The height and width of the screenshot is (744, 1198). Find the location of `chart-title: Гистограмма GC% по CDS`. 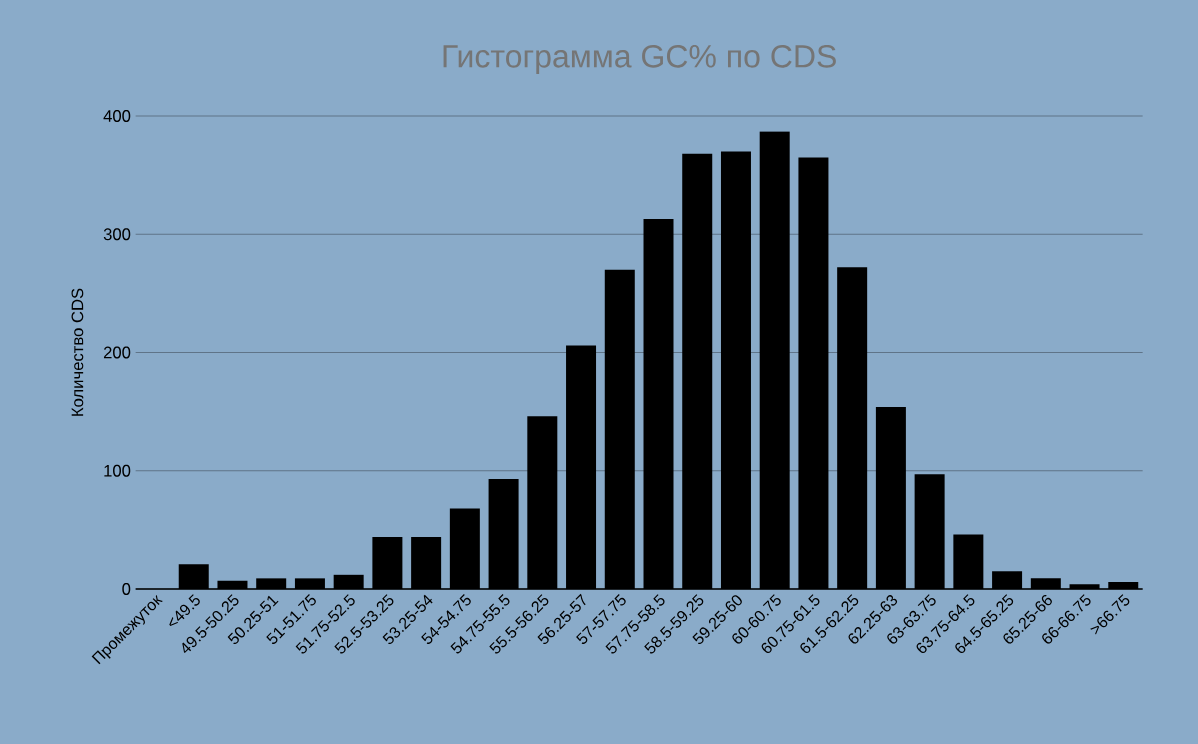

chart-title: Гистограмма GC% по CDS is located at coordinates (639, 59).